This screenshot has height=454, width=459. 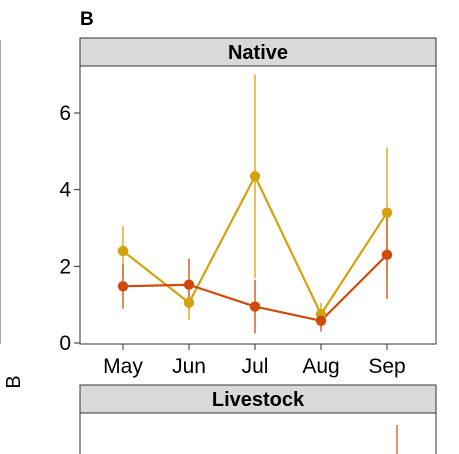 I want to click on x-tick-label-sep: Sep, so click(x=386, y=366).